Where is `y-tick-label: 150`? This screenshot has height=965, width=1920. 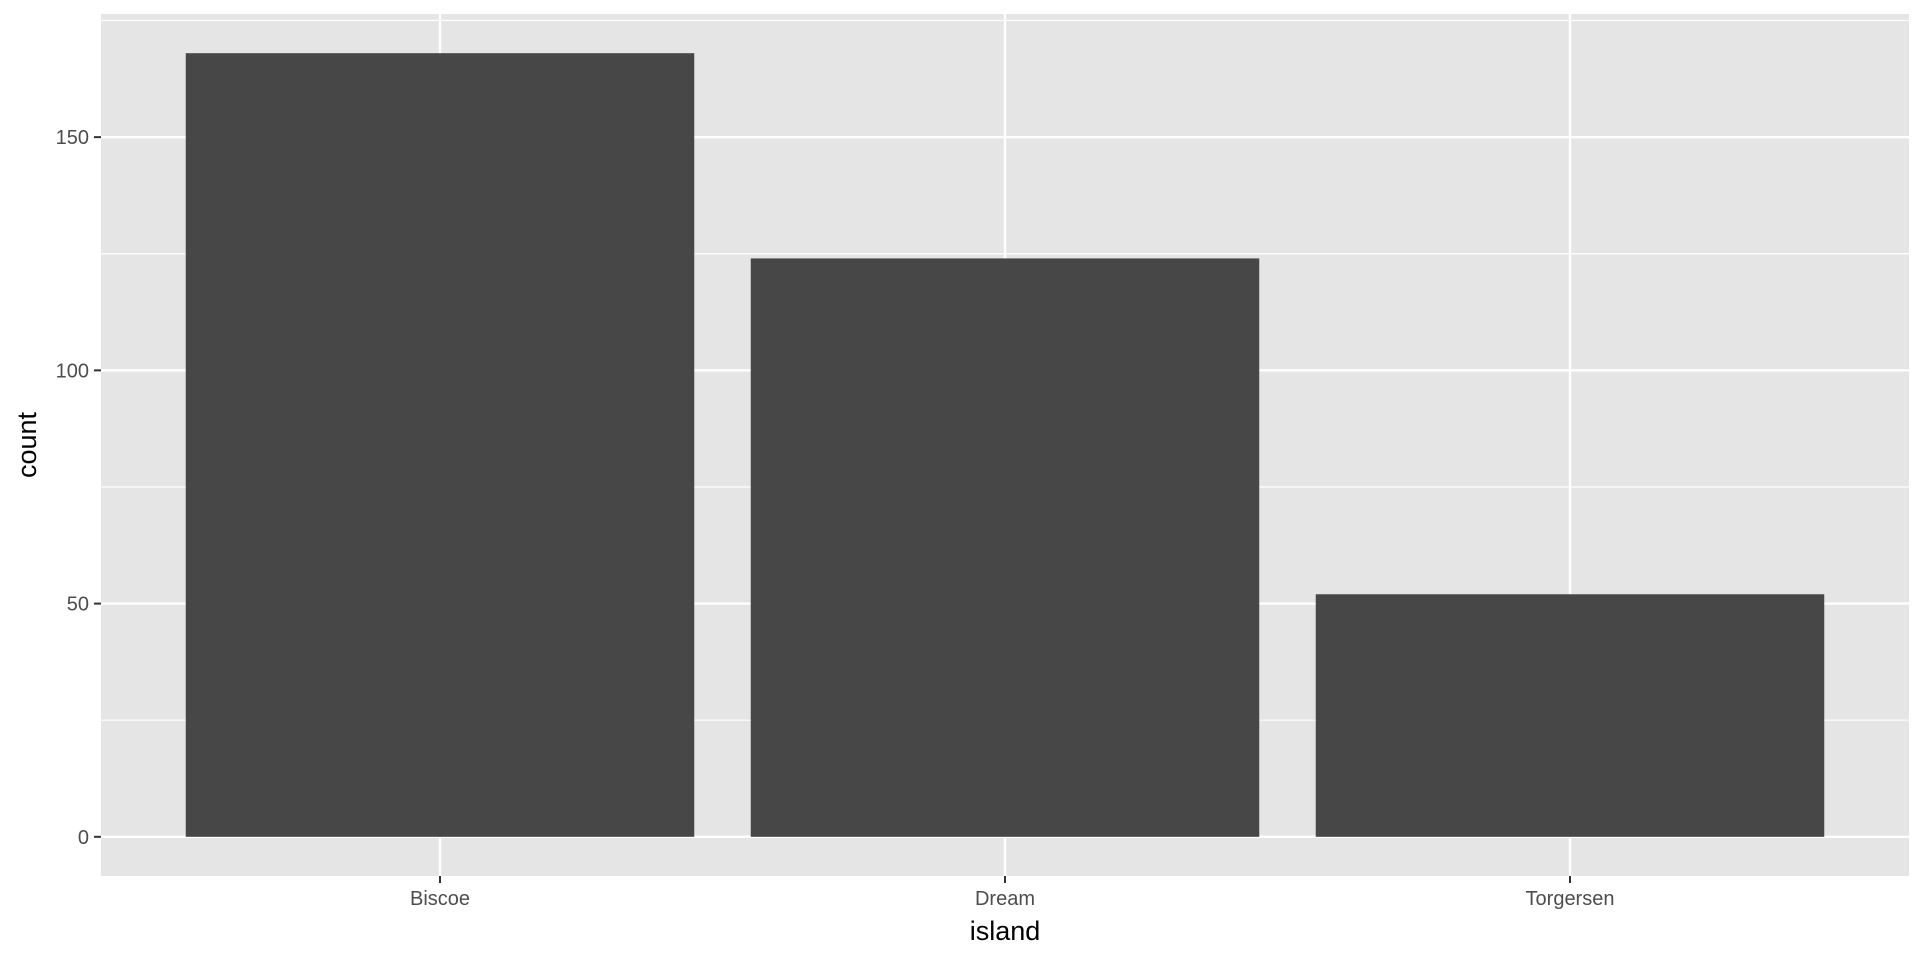
y-tick-label: 150 is located at coordinates (72, 138).